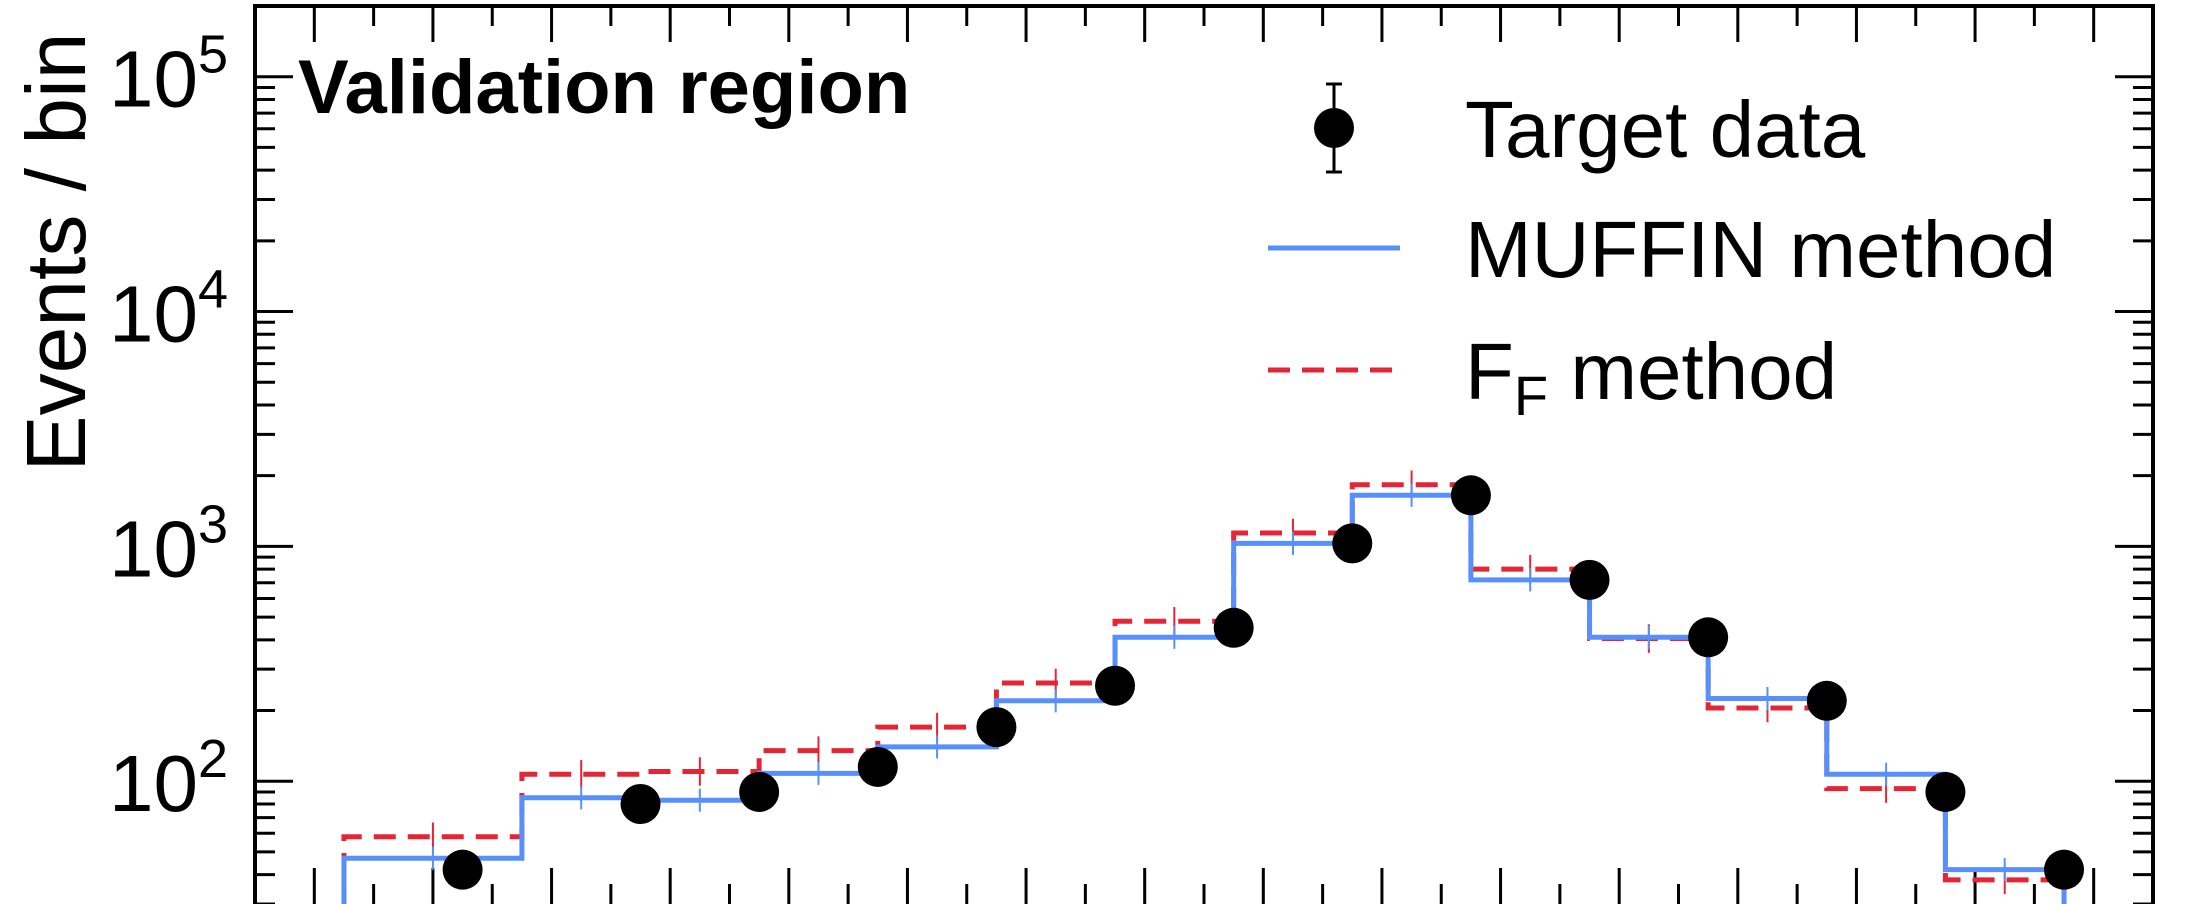 Image resolution: width=2199 pixels, height=904 pixels. Describe the element at coordinates (1334, 128) in the screenshot. I see `legend-data-marker` at that location.